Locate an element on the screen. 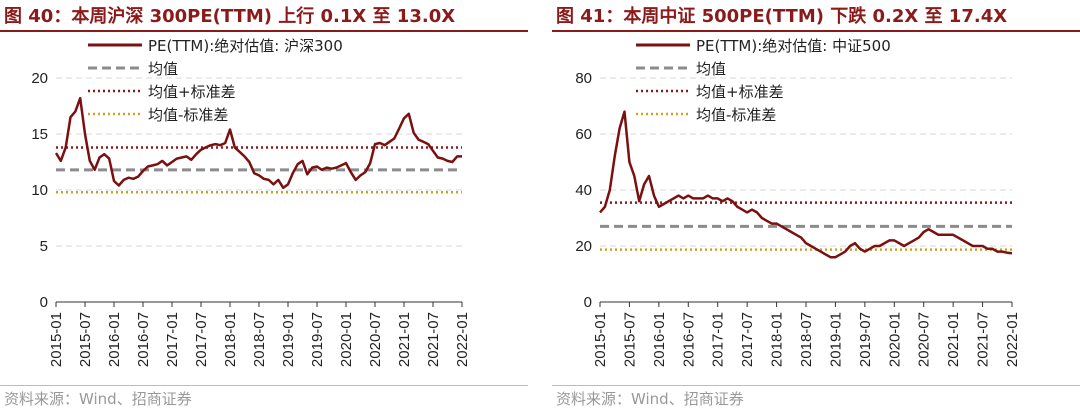 This screenshot has height=413, width=1080. legend-label: PE(TTM):绝对估值: 中证500 is located at coordinates (793, 46).